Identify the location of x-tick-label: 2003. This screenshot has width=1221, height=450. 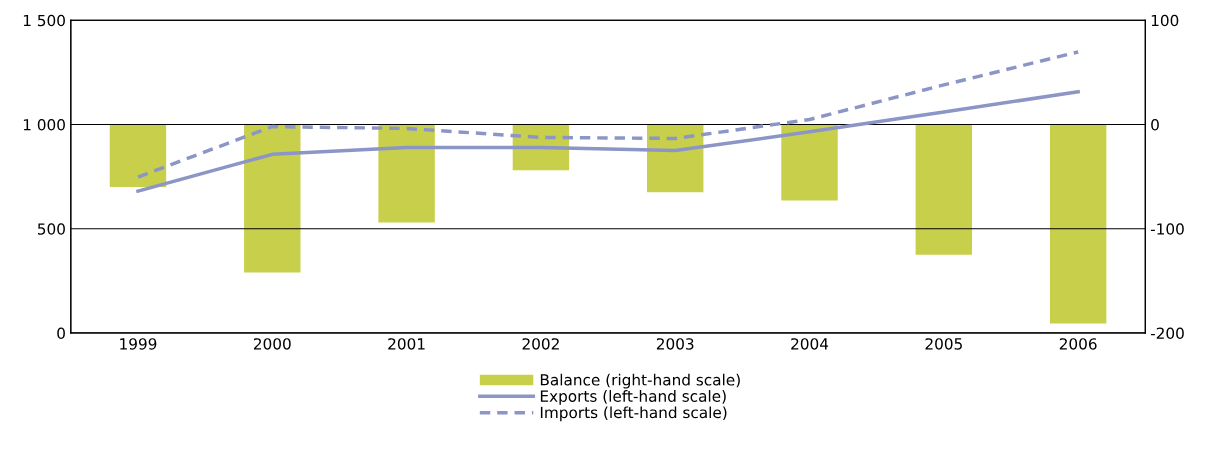
(675, 344).